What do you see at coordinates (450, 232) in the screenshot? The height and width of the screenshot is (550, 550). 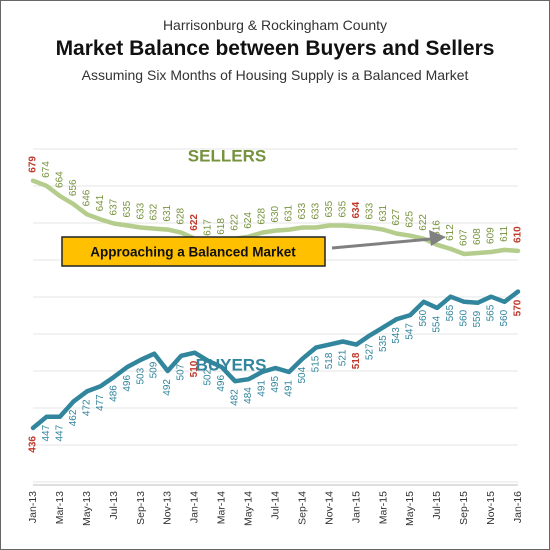 I see `data-label: 612` at bounding box center [450, 232].